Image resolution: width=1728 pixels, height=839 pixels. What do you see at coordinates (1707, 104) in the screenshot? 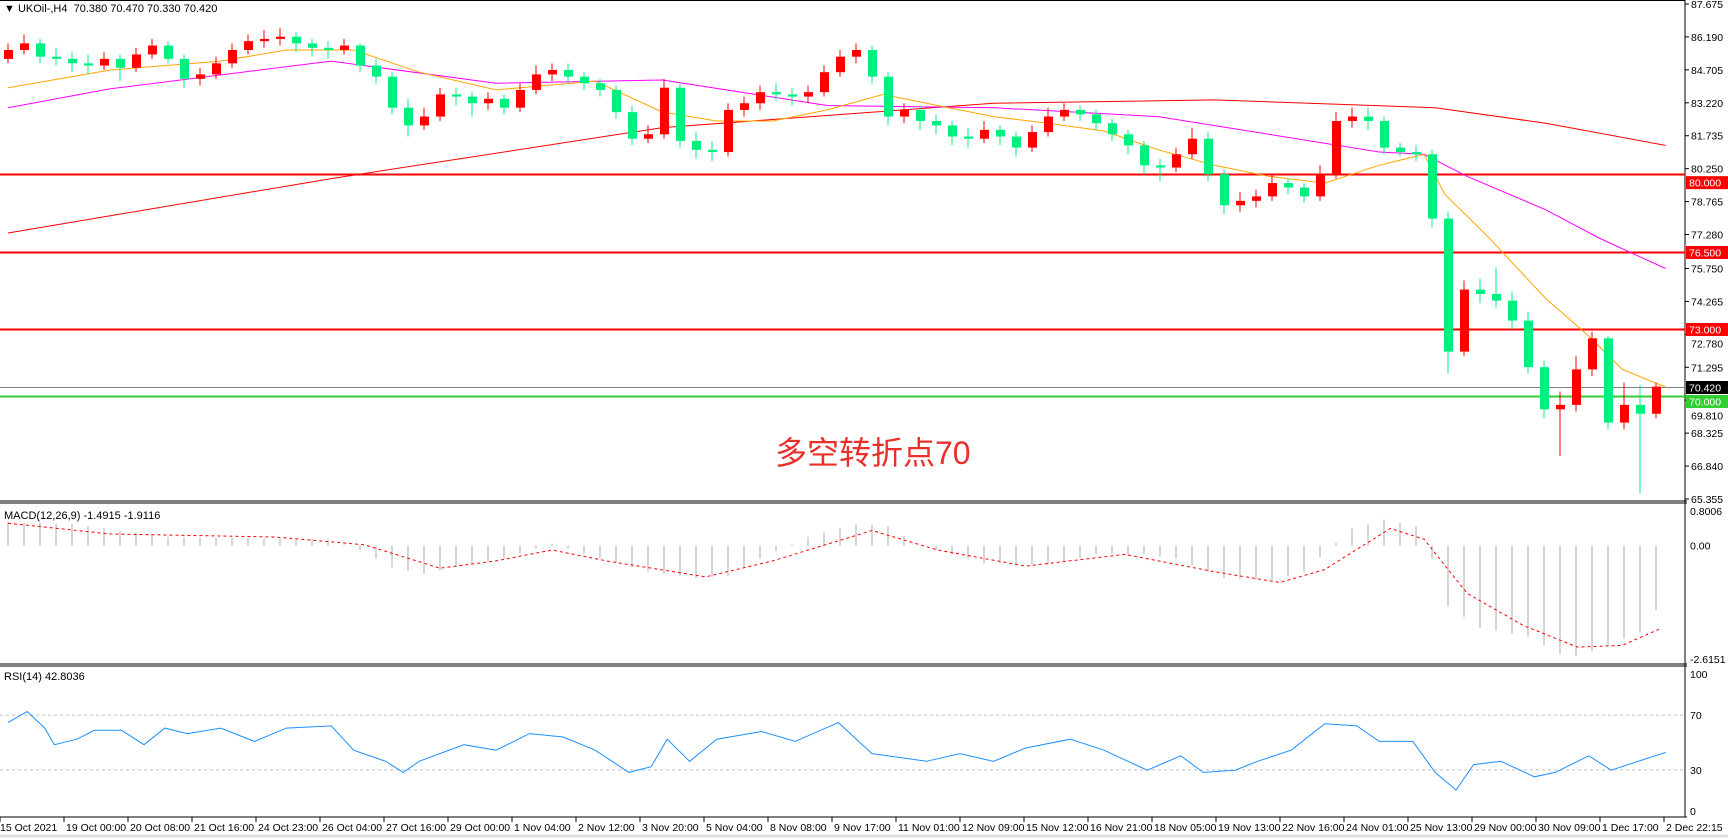
I see `price-tick-label: 83.220` at bounding box center [1707, 104].